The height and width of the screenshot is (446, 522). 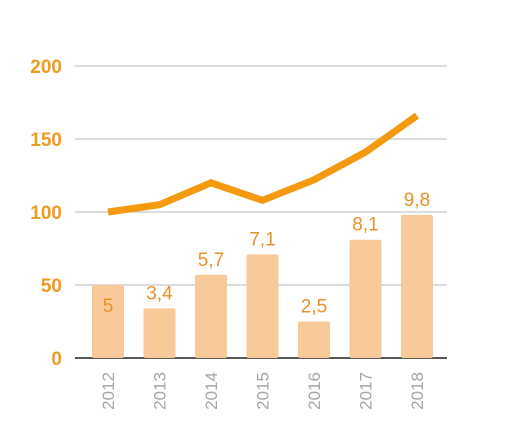 What do you see at coordinates (159, 293) in the screenshot?
I see `data-label: 3,4` at bounding box center [159, 293].